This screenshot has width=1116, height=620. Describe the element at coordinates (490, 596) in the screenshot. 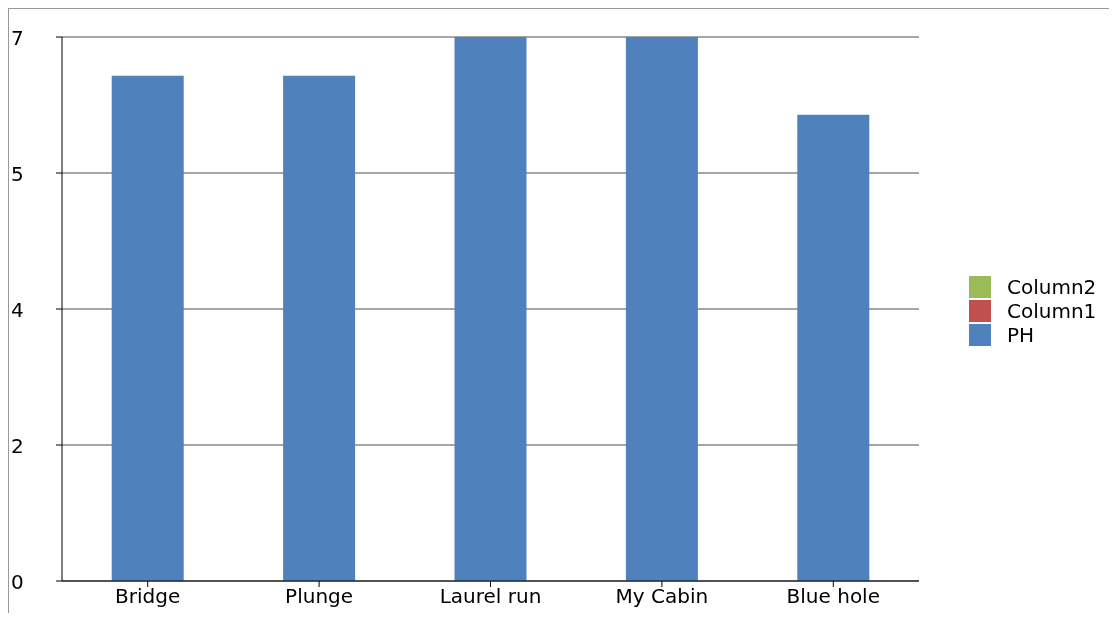

I see `x-tick-label: Laurel run` at that location.